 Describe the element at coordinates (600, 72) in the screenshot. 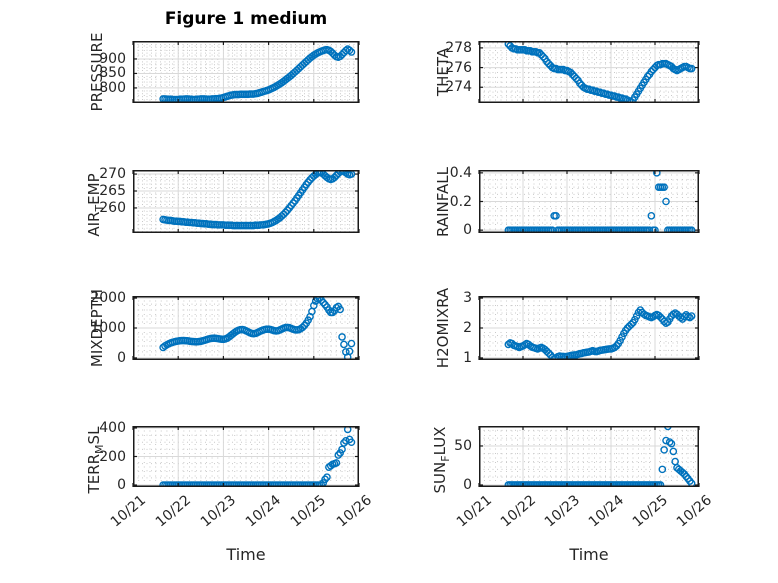

I see `scatter-series-theta` at that location.